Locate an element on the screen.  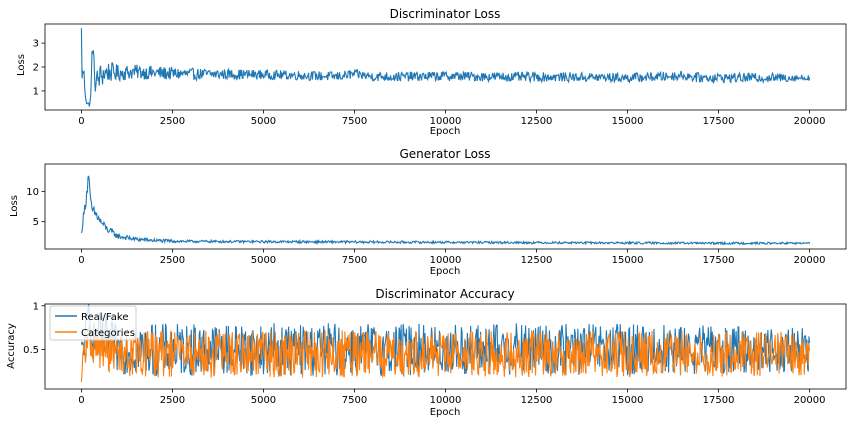
y-tick-label: 0.5 is located at coordinates (31, 350).